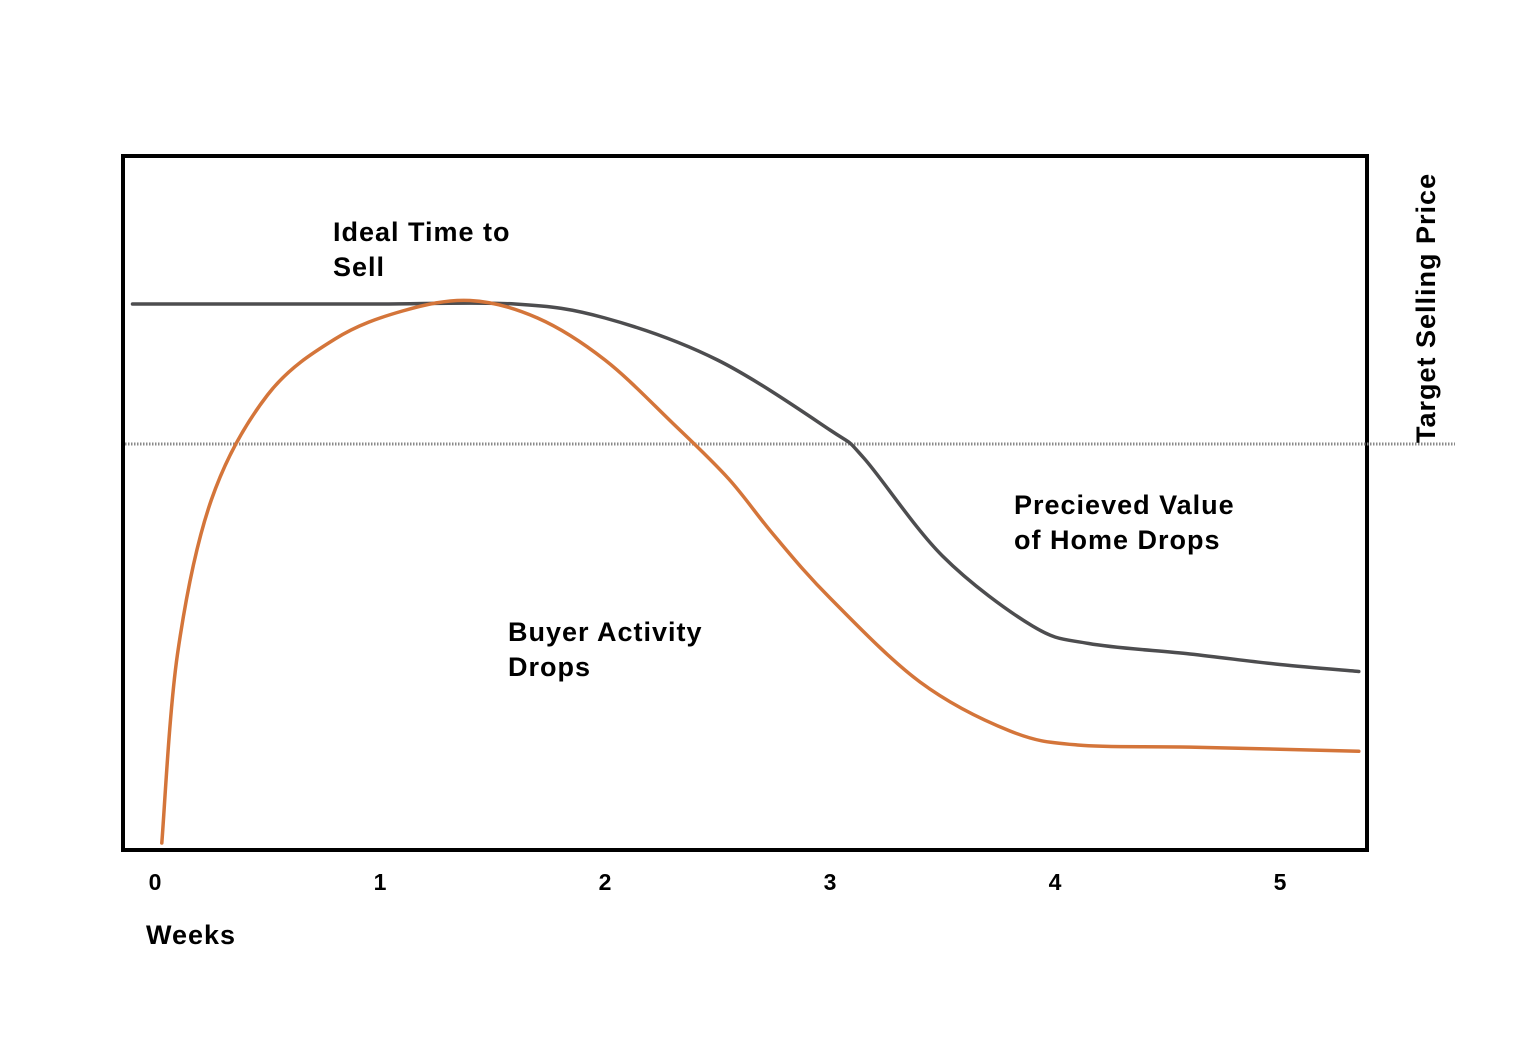 The height and width of the screenshot is (1048, 1520). Describe the element at coordinates (1280, 882) in the screenshot. I see `x-tick-label-5: 5` at that location.